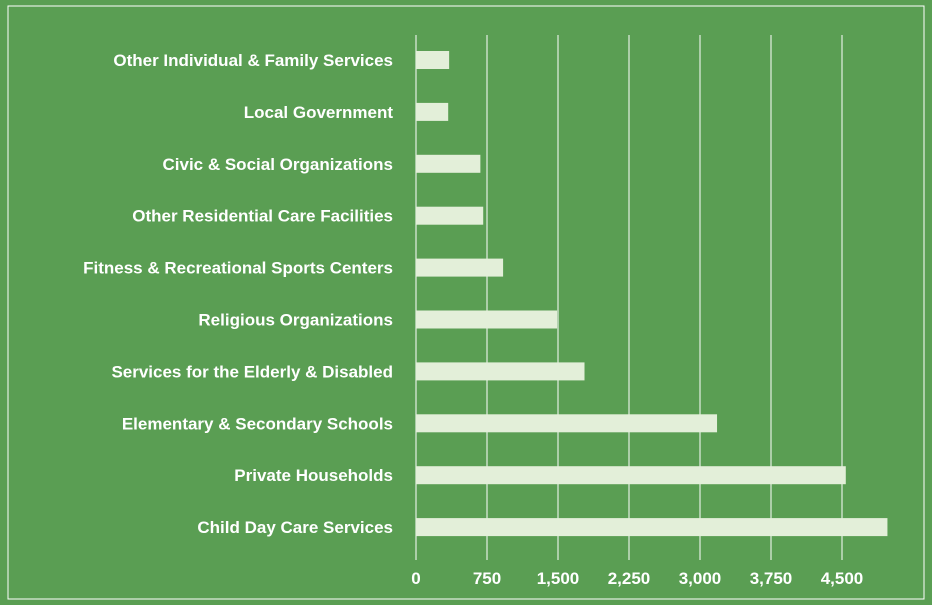  Describe the element at coordinates (558, 578) in the screenshot. I see `x-tick-label: 1,500` at that location.